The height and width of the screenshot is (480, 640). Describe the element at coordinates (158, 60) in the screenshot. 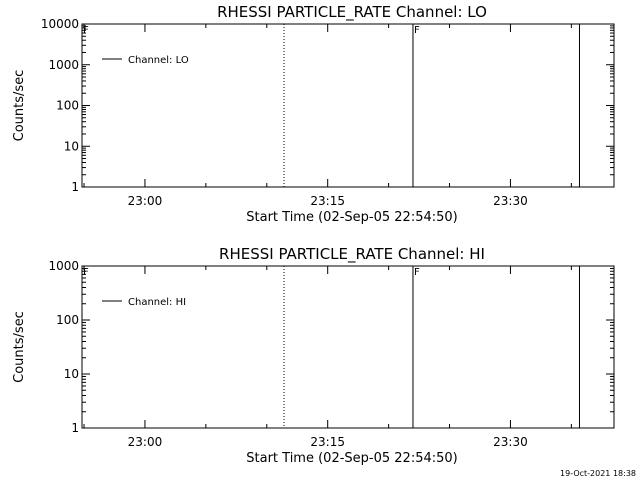

I see `legend-label: Channel: LO` at that location.